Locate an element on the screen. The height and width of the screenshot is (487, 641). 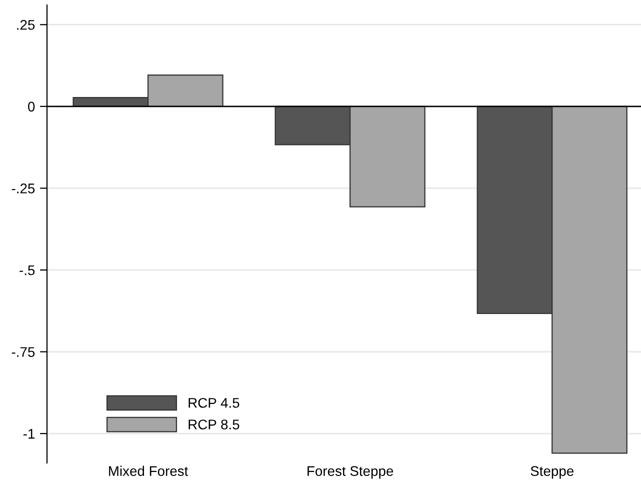
y-tick-label: -.5 is located at coordinates (27, 270).